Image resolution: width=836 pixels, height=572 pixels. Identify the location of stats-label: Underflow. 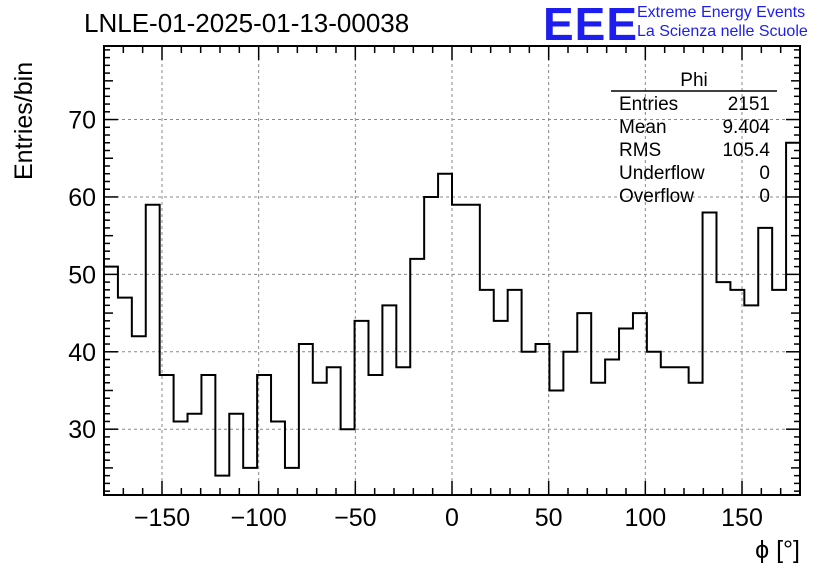
(662, 173).